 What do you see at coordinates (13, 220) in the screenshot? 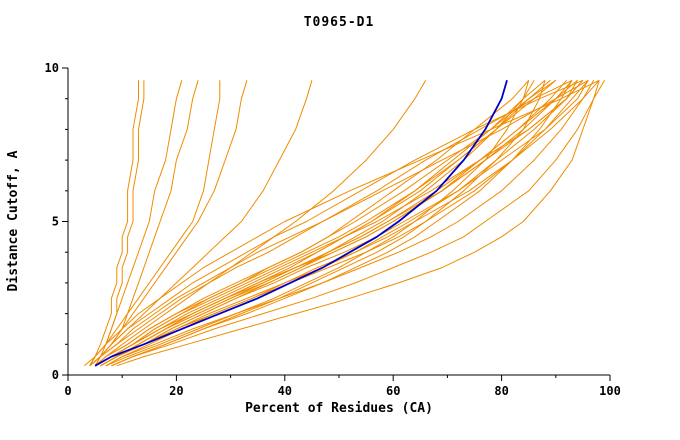
I see `y-axis-label: Distance Cutoff, A` at bounding box center [13, 220].